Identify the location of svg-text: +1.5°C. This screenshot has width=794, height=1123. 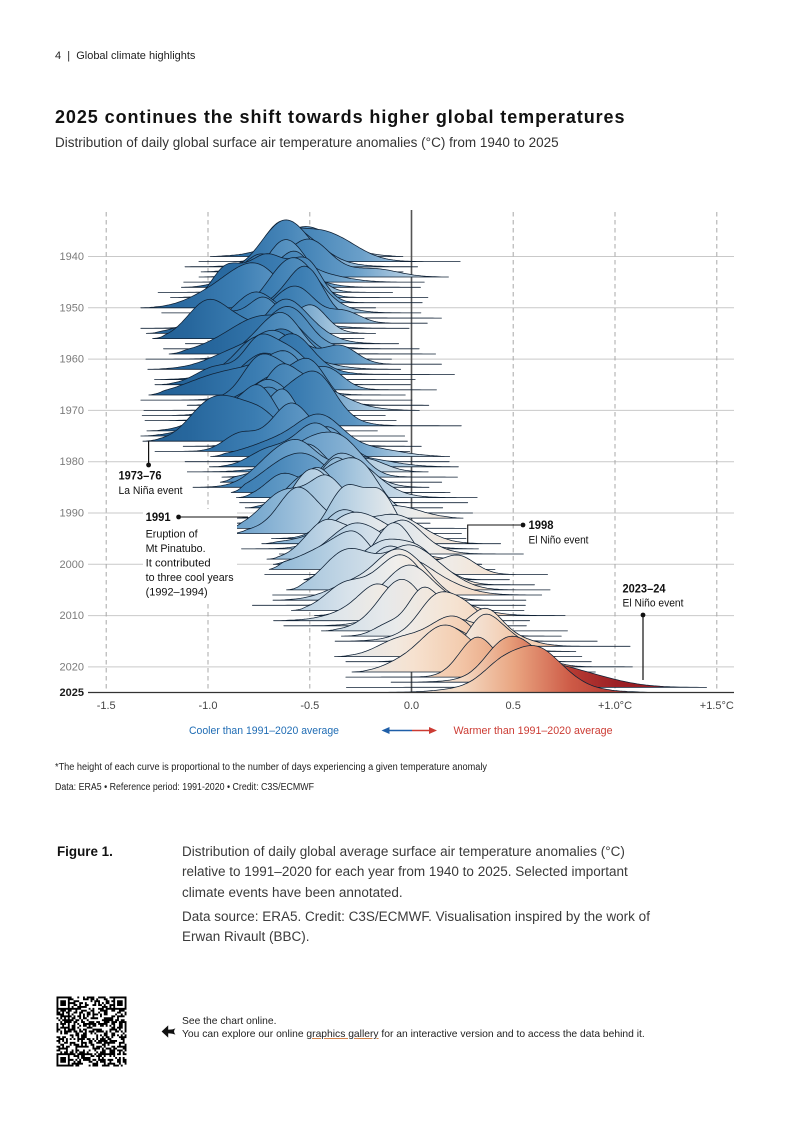
(717, 706).